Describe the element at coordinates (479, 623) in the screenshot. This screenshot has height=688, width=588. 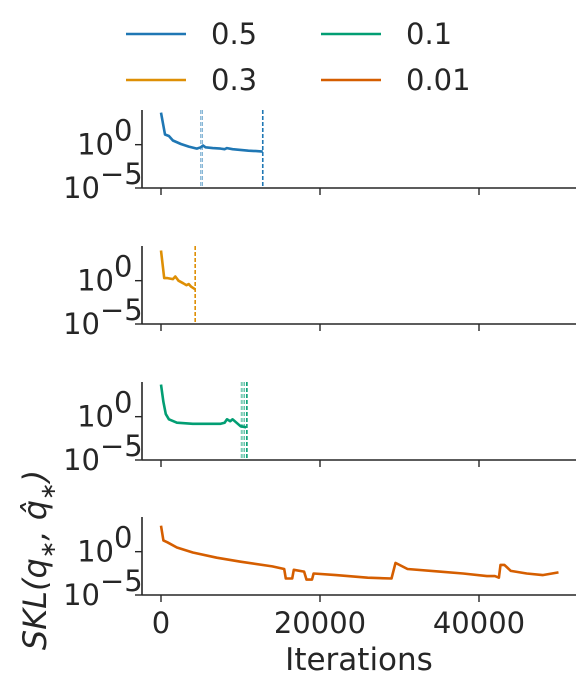
I see `x-tick-label: 40000` at that location.